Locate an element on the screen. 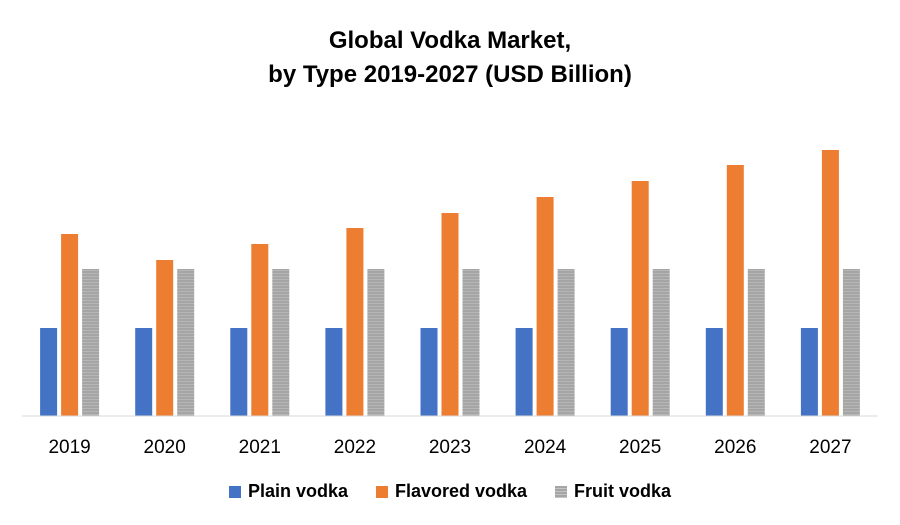 The height and width of the screenshot is (525, 900). bar-flavored-vodka-2022 is located at coordinates (355, 322).